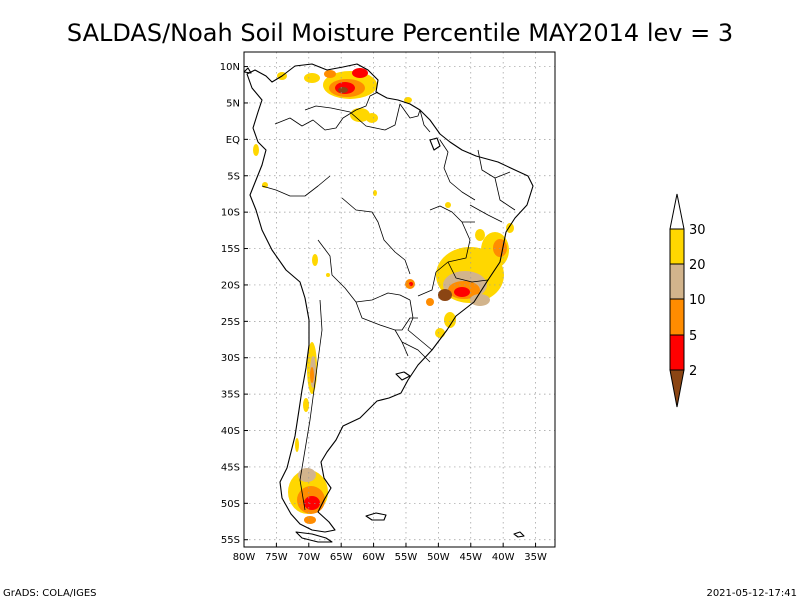  Describe the element at coordinates (308, 557) in the screenshot. I see `lon-tick-label: 70W` at that location.